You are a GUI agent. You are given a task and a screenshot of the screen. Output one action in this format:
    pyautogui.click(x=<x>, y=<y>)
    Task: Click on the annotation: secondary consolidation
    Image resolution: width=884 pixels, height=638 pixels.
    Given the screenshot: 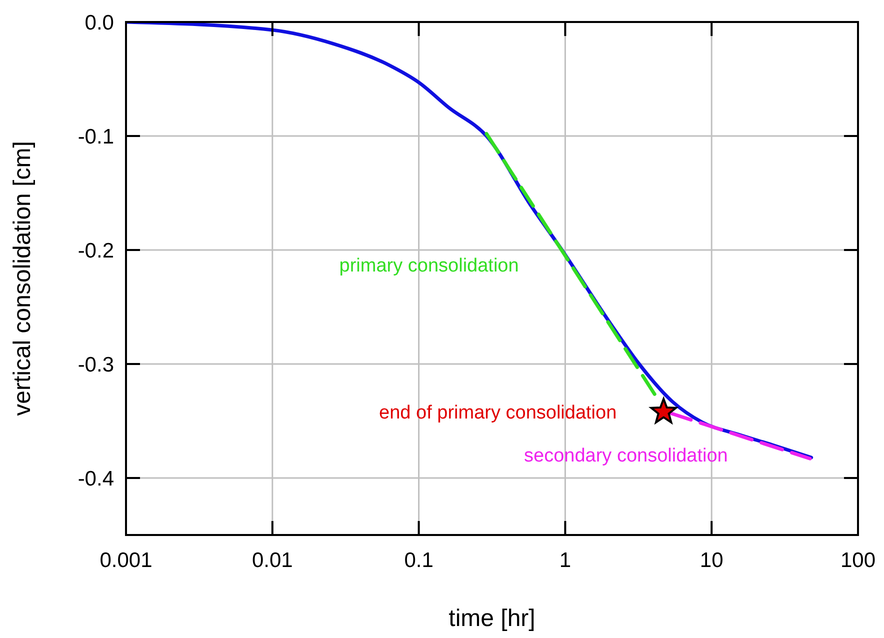 What is the action you would take?
    pyautogui.click(x=626, y=456)
    